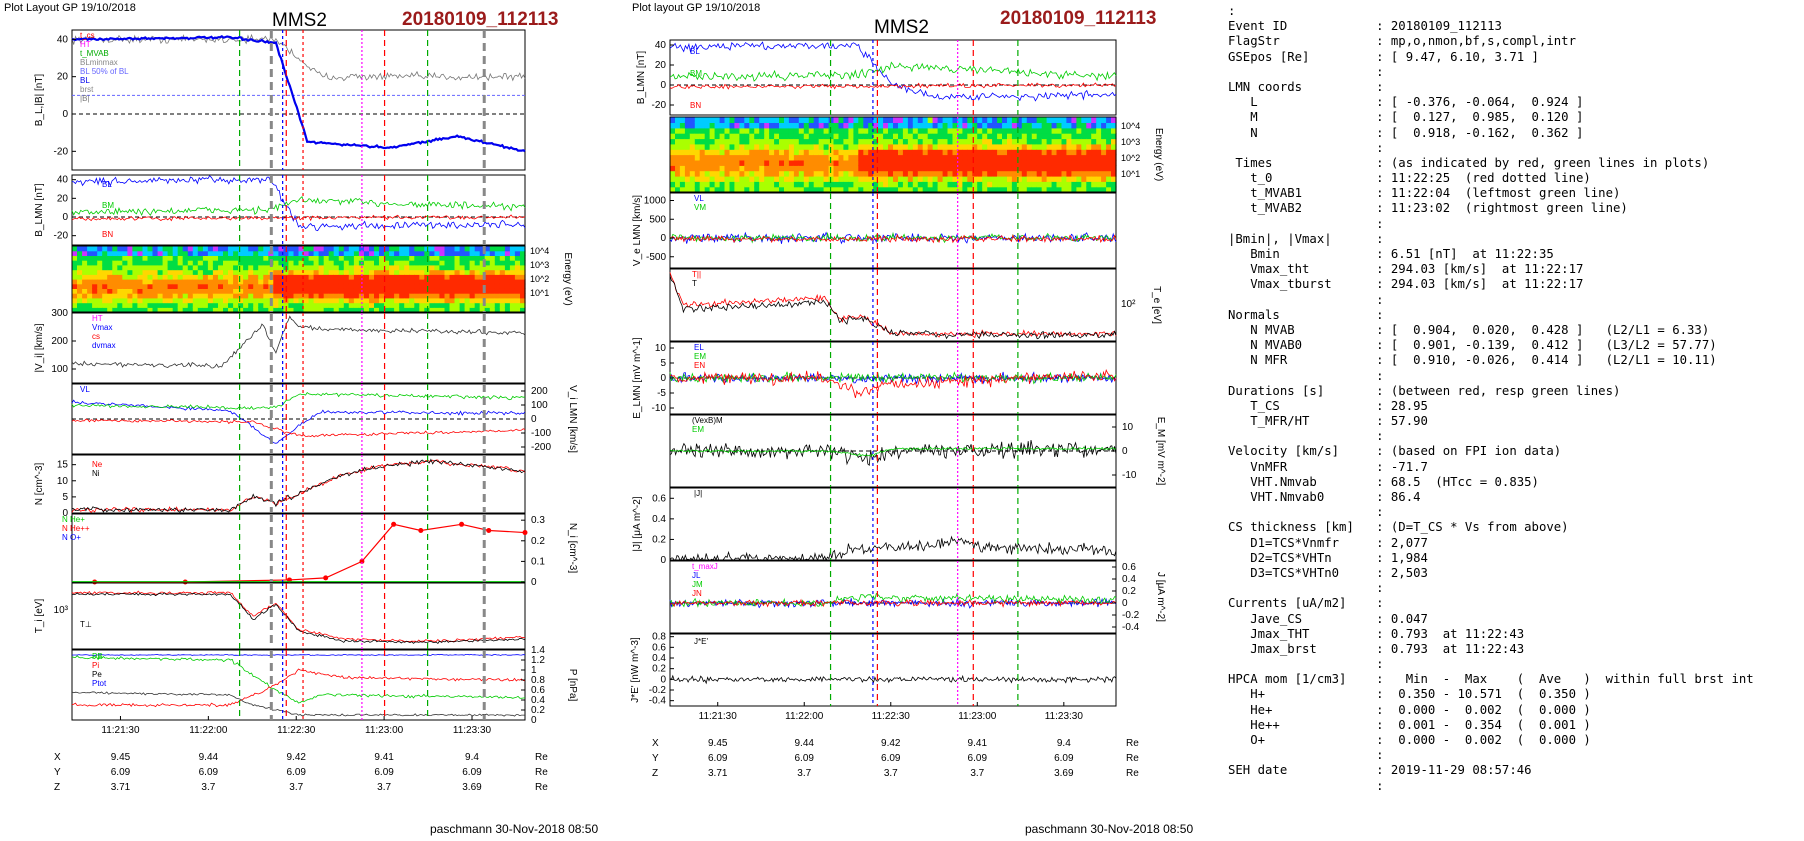  Describe the element at coordinates (661, 45) in the screenshot. I see `tick-label: 40` at that location.